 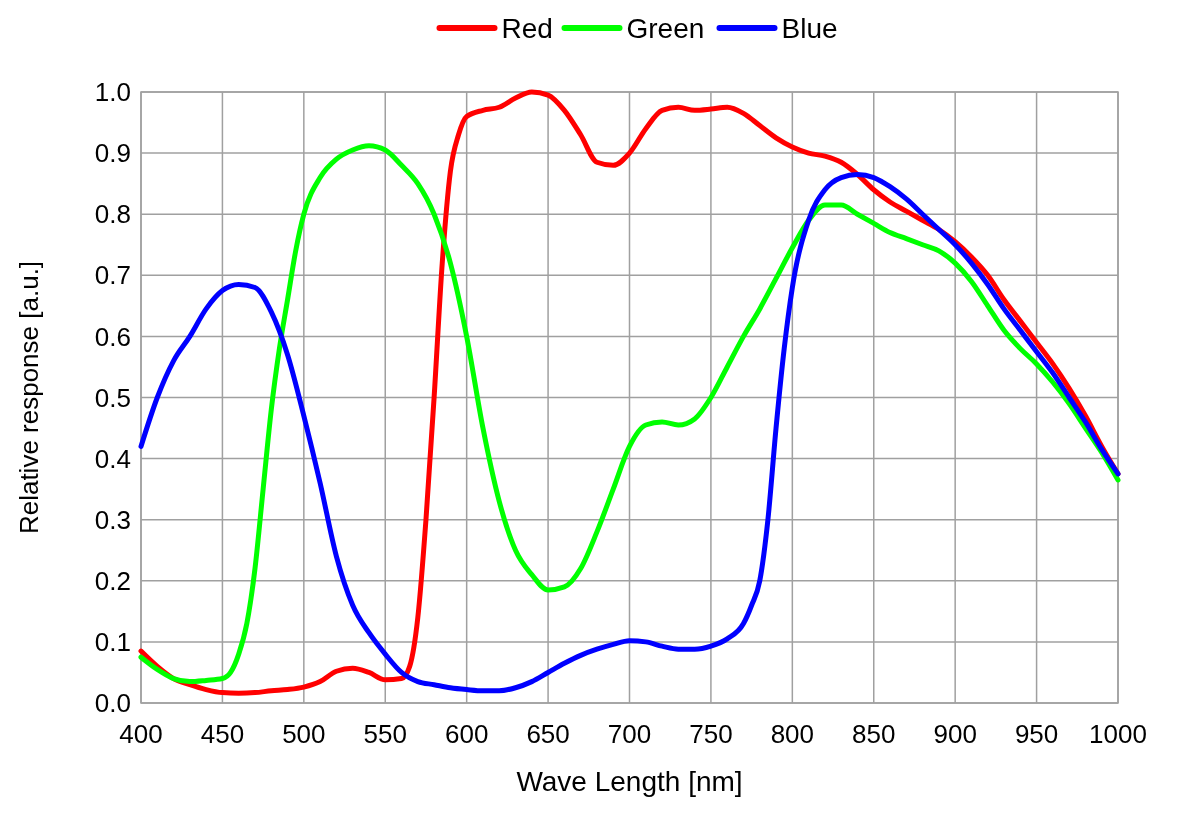 I want to click on x-tick-label: 500, so click(x=304, y=734).